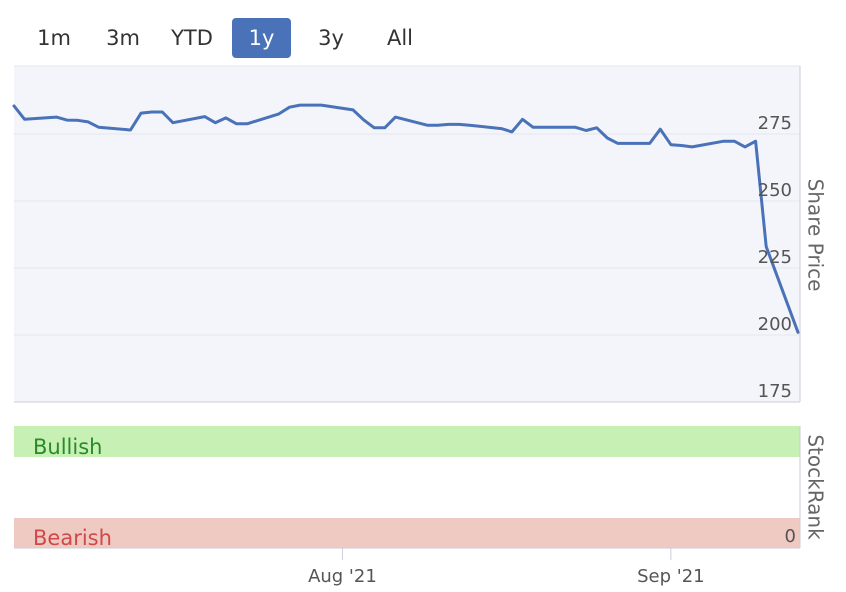 The width and height of the screenshot is (846, 592). Describe the element at coordinates (72, 538) in the screenshot. I see `bearish-label: Bearish` at that location.